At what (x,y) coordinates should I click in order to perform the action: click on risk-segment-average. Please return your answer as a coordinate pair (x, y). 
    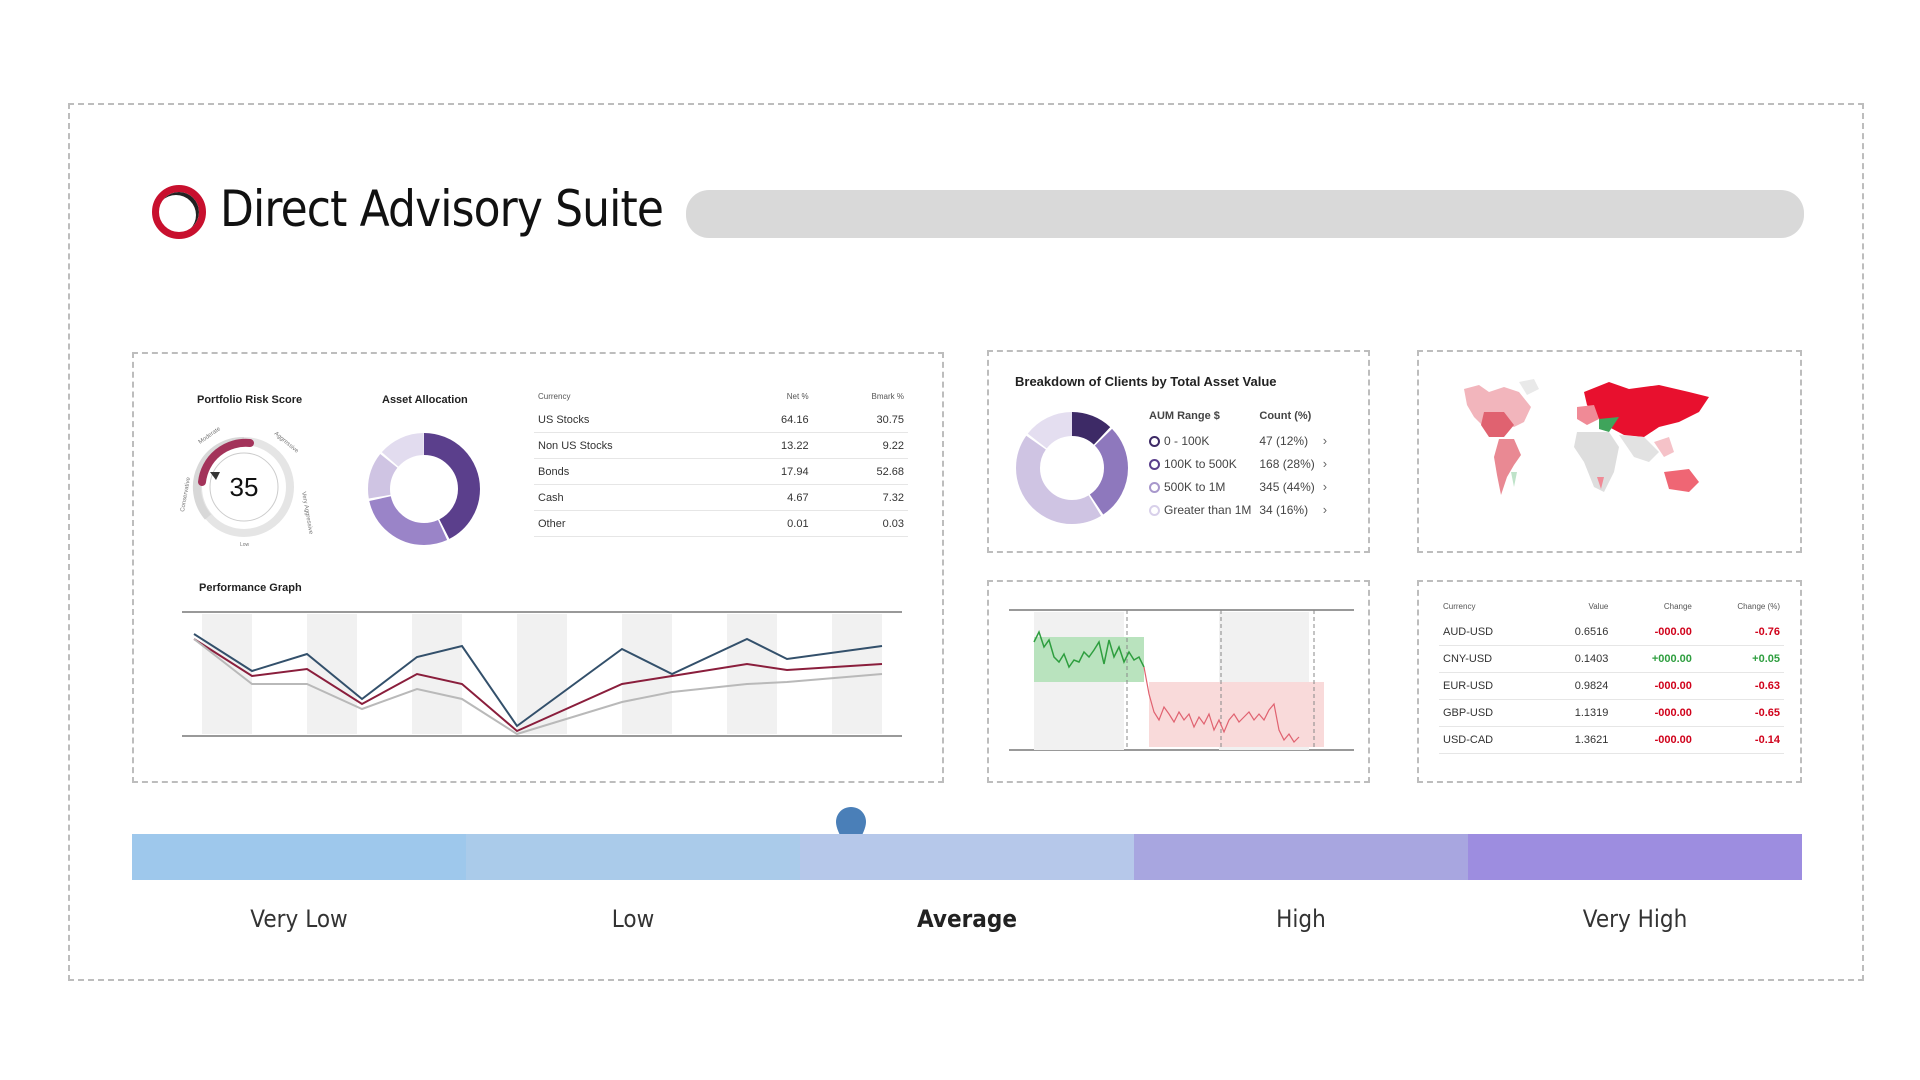
    Looking at the image, I should click on (967, 857).